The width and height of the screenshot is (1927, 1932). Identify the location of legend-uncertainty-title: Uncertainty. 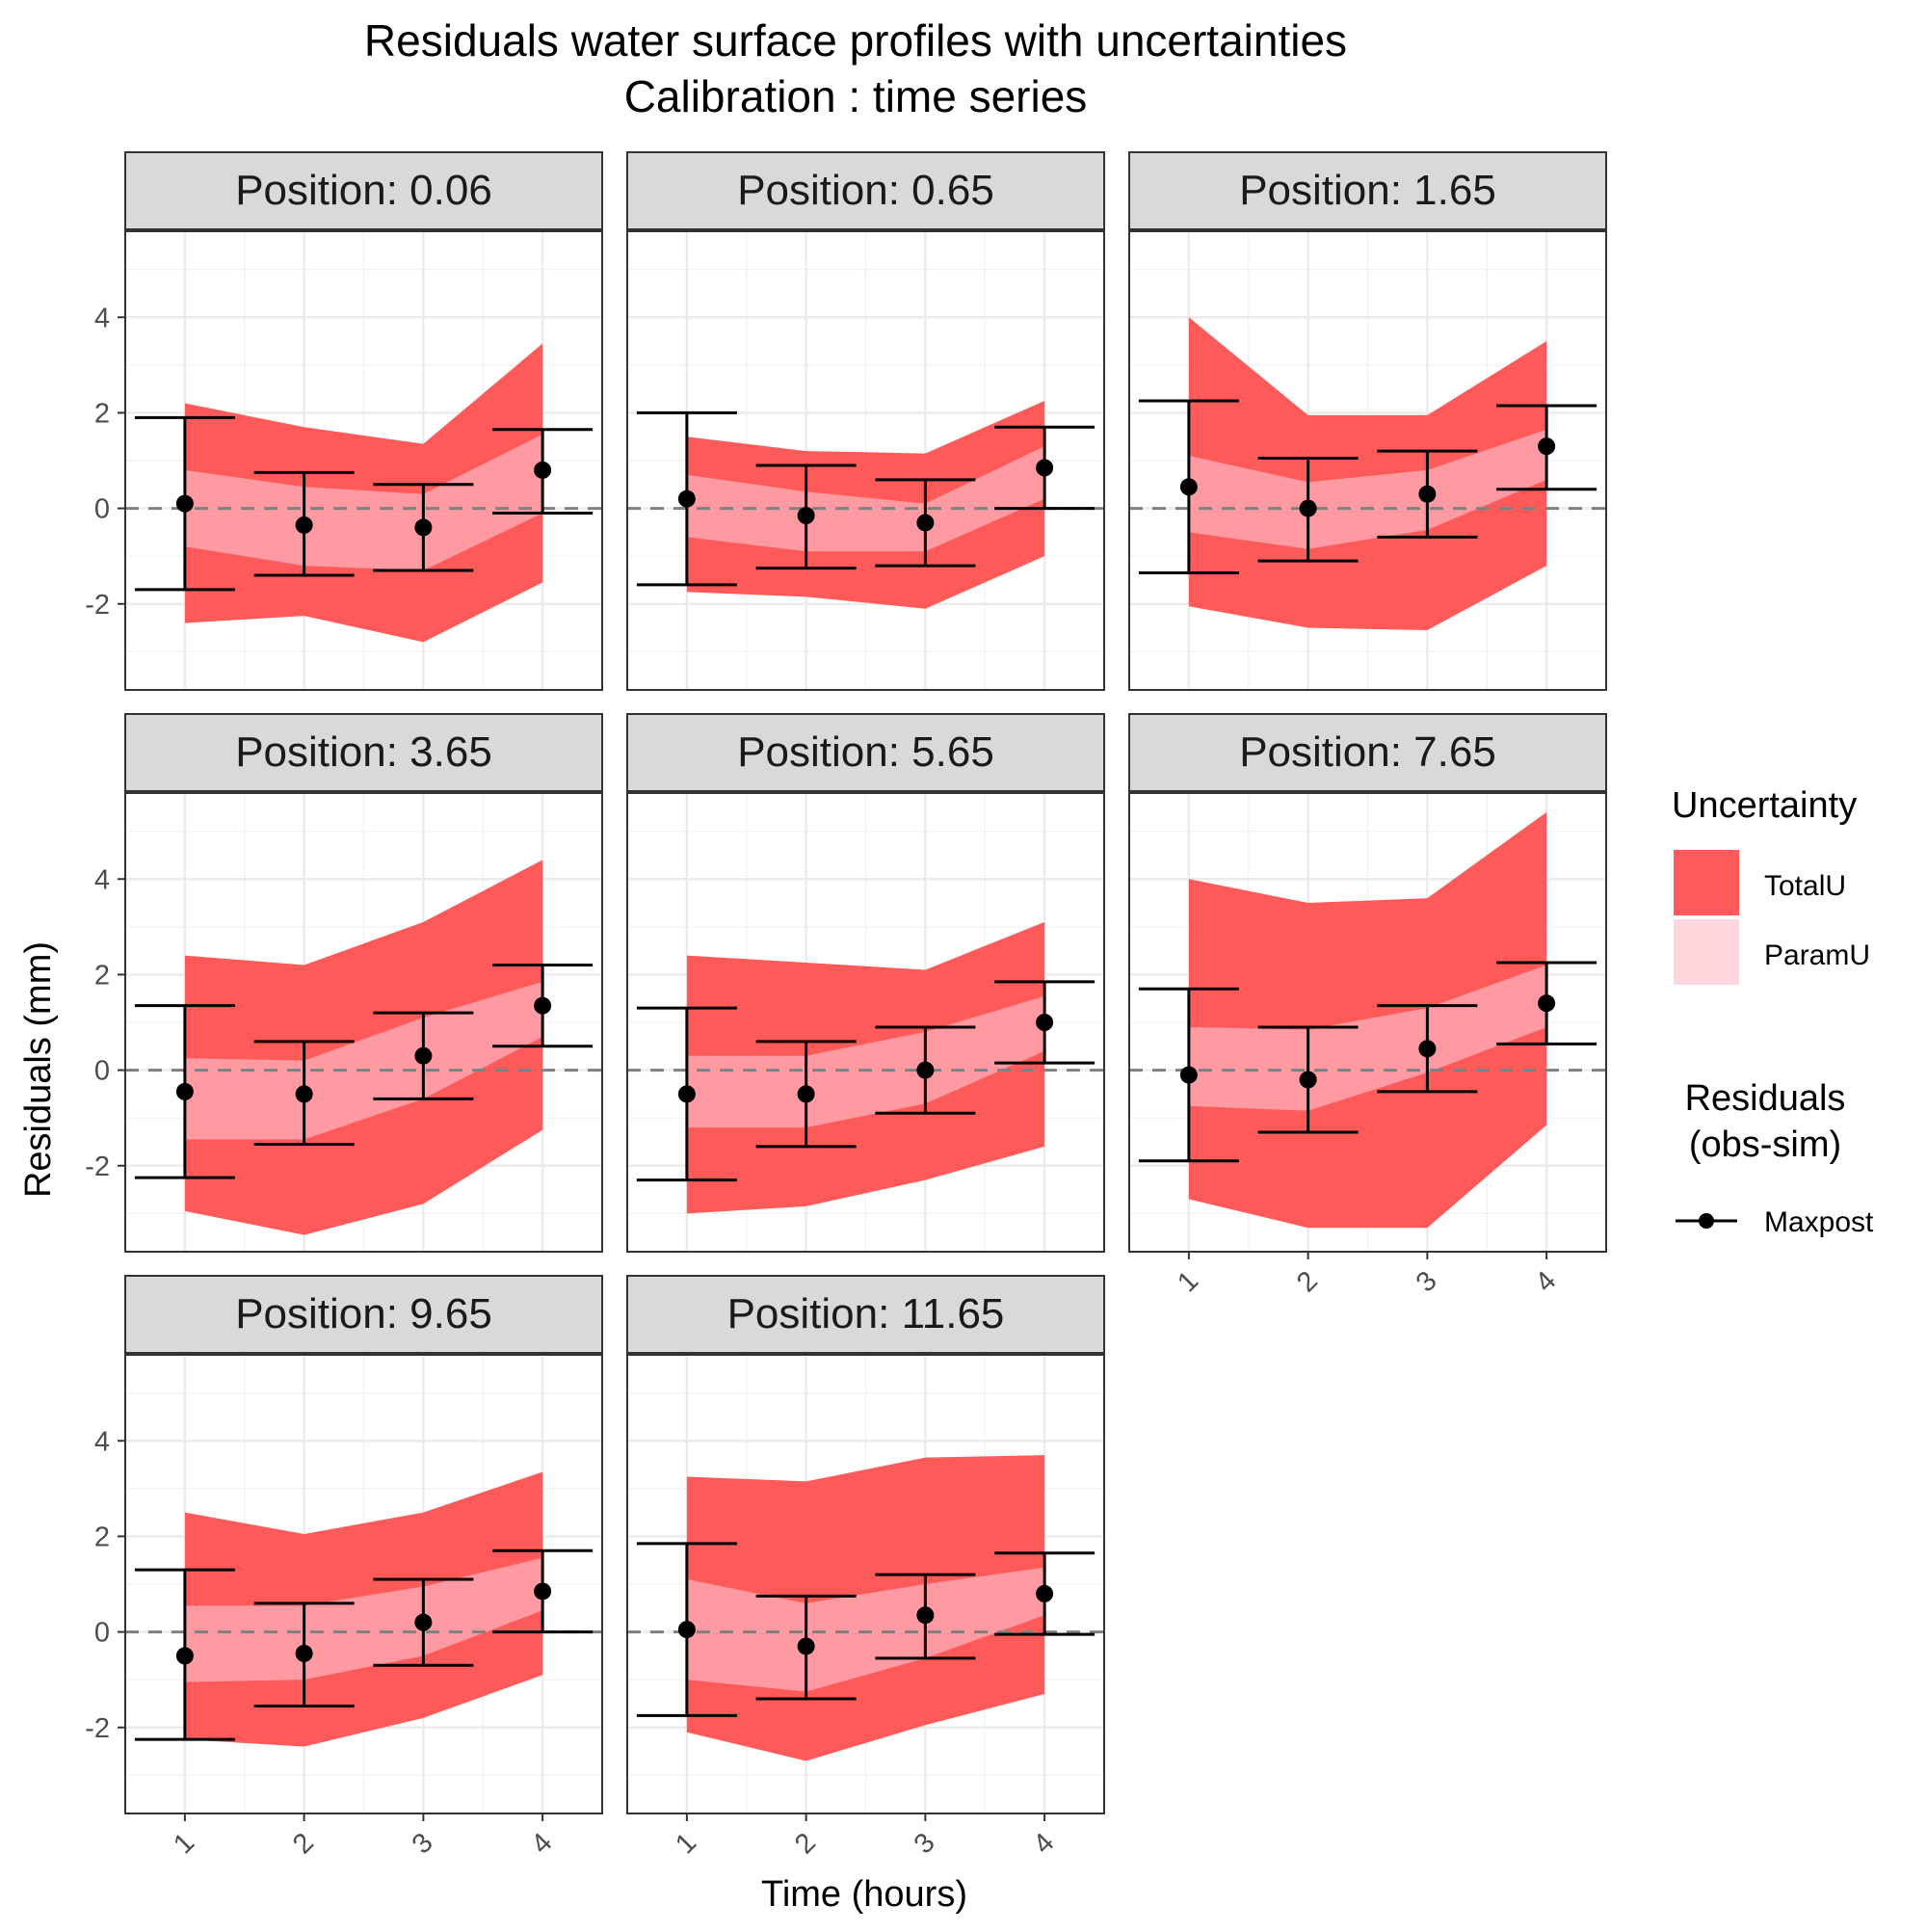
(1764, 805).